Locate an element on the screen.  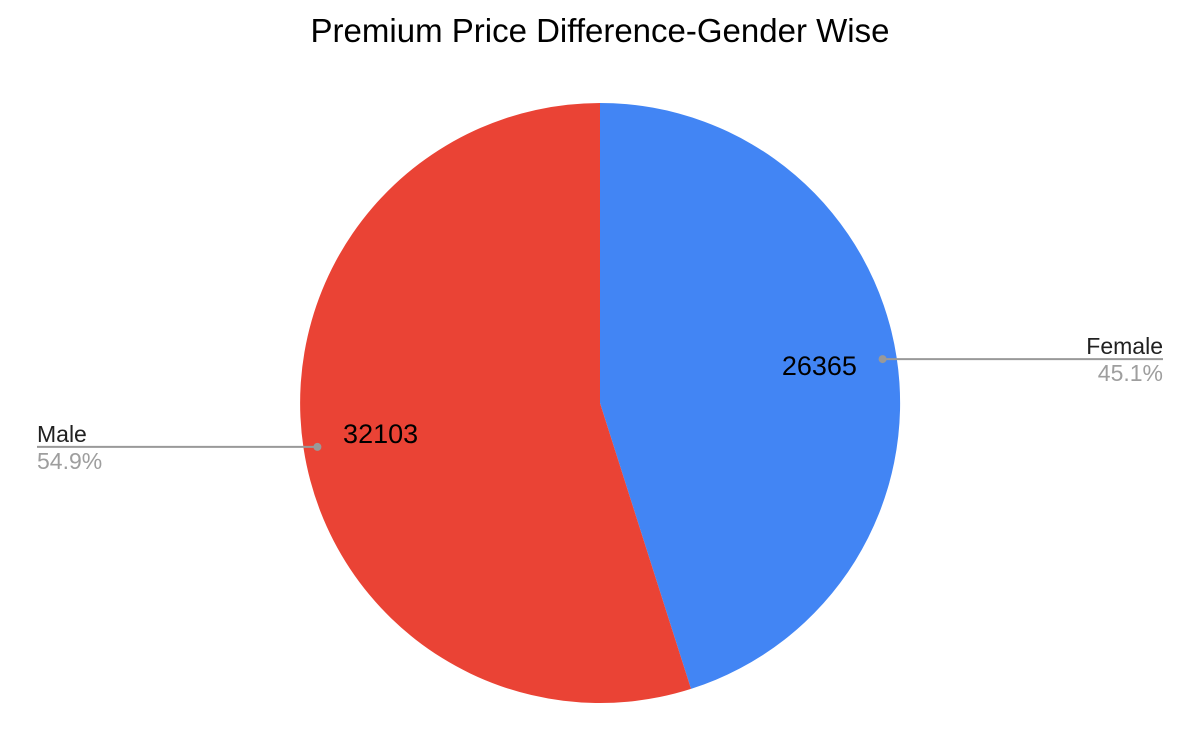
category-label-female: Female is located at coordinates (1124, 346).